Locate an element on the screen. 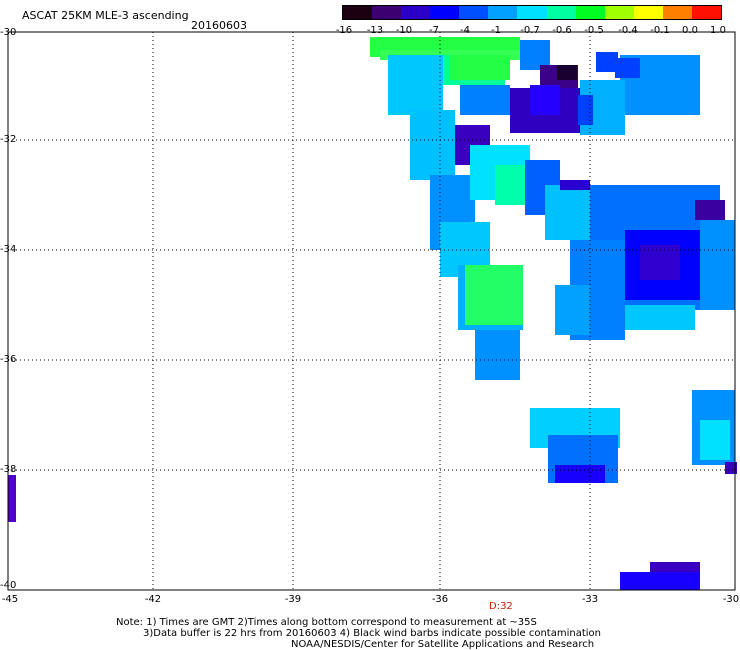 Image resolution: width=740 pixels, height=650 pixels. measurement-time-label: D:32 is located at coordinates (501, 606).